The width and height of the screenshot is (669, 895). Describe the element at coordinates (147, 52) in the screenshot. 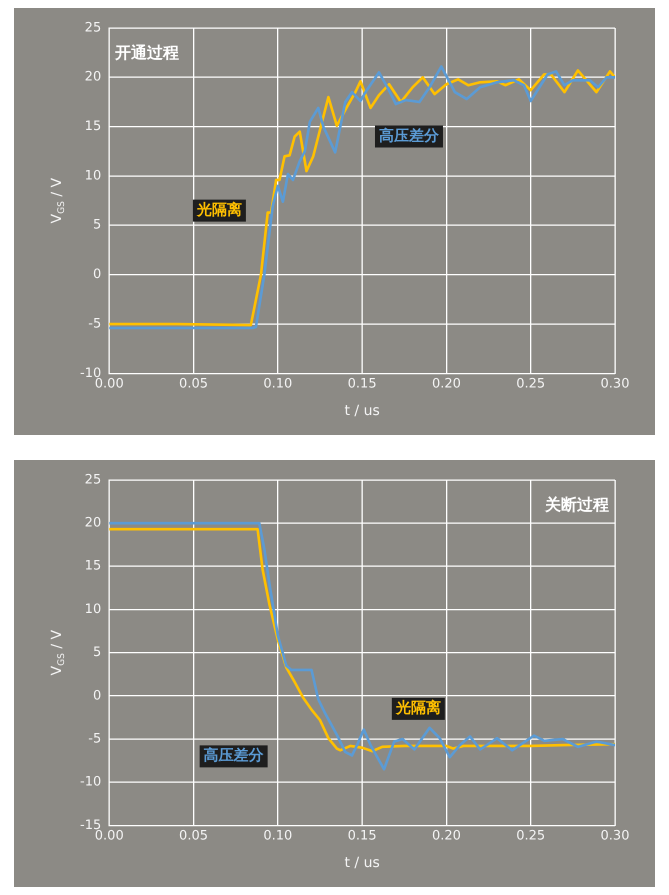

I see `text: 开通过程` at that location.